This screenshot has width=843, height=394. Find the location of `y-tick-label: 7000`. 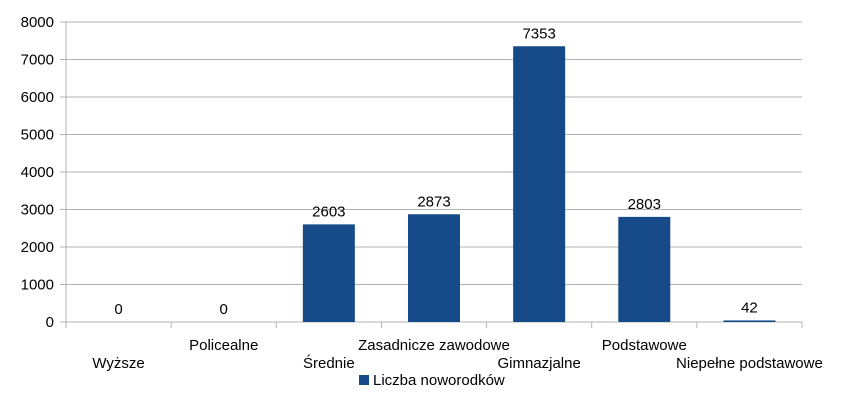

y-tick-label: 7000 is located at coordinates (37, 60).